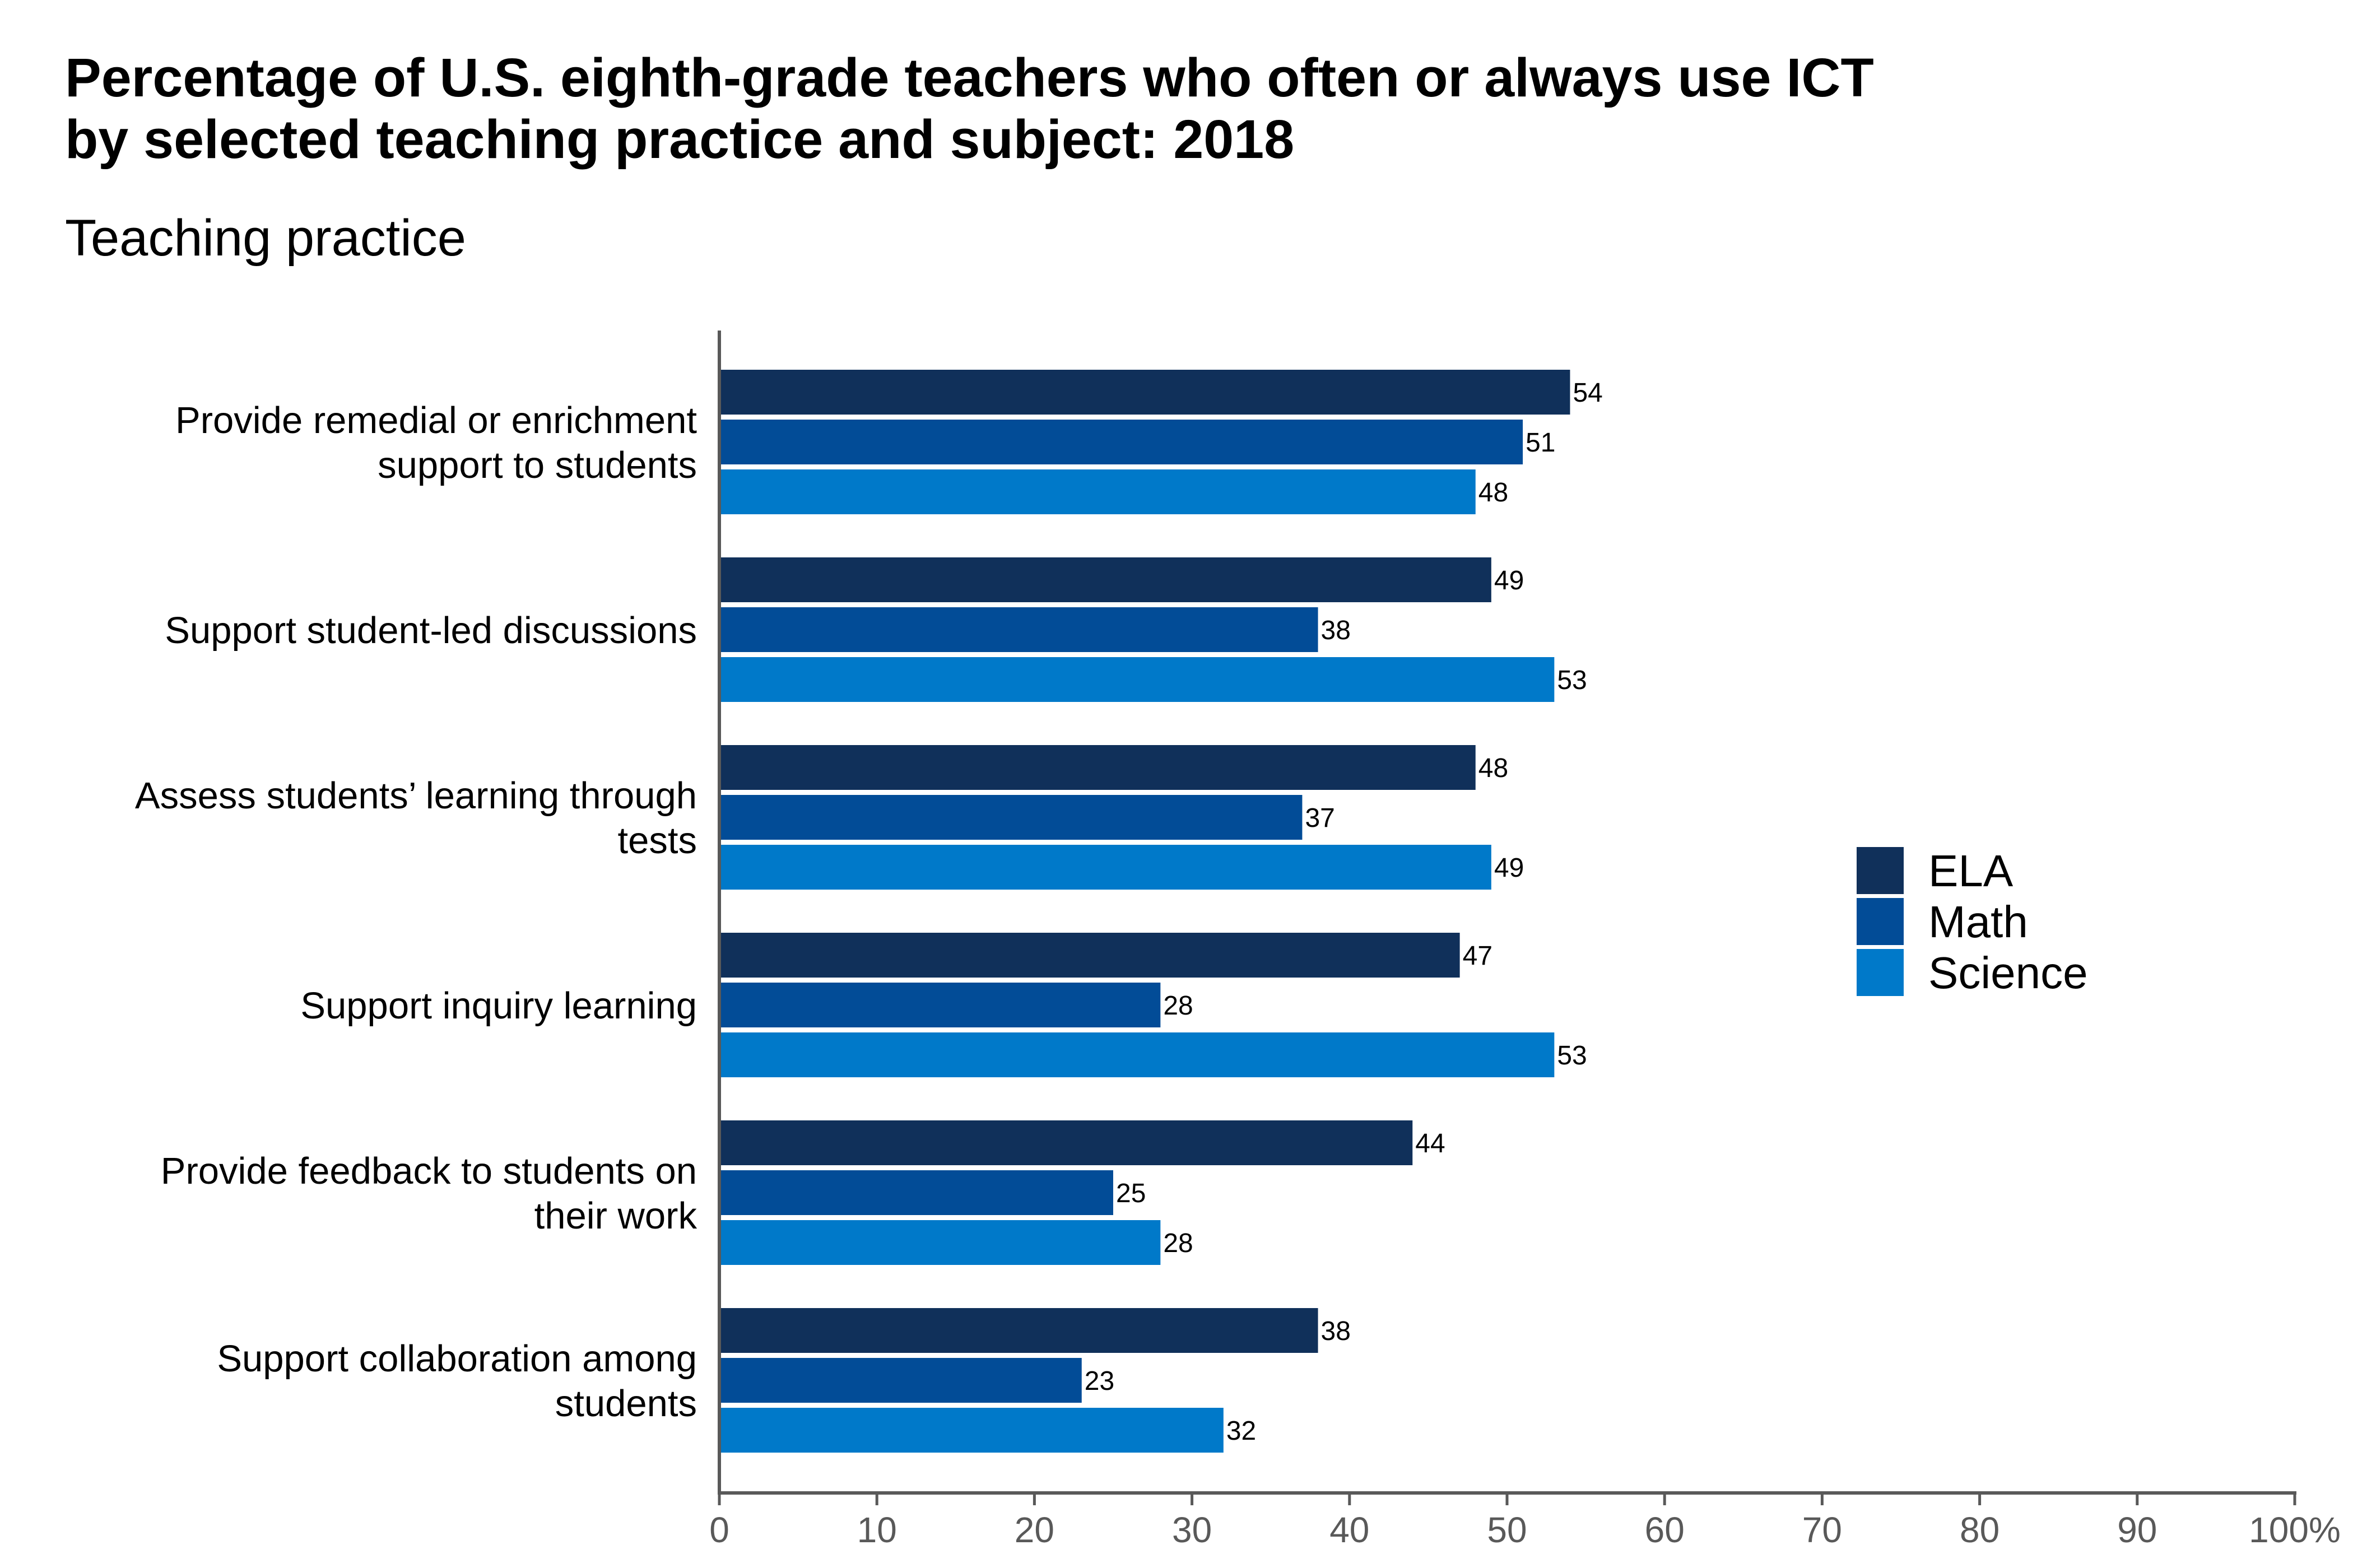  Describe the element at coordinates (429, 1171) in the screenshot. I see `category-label-4-line-0: Provide feedback to students on` at that location.